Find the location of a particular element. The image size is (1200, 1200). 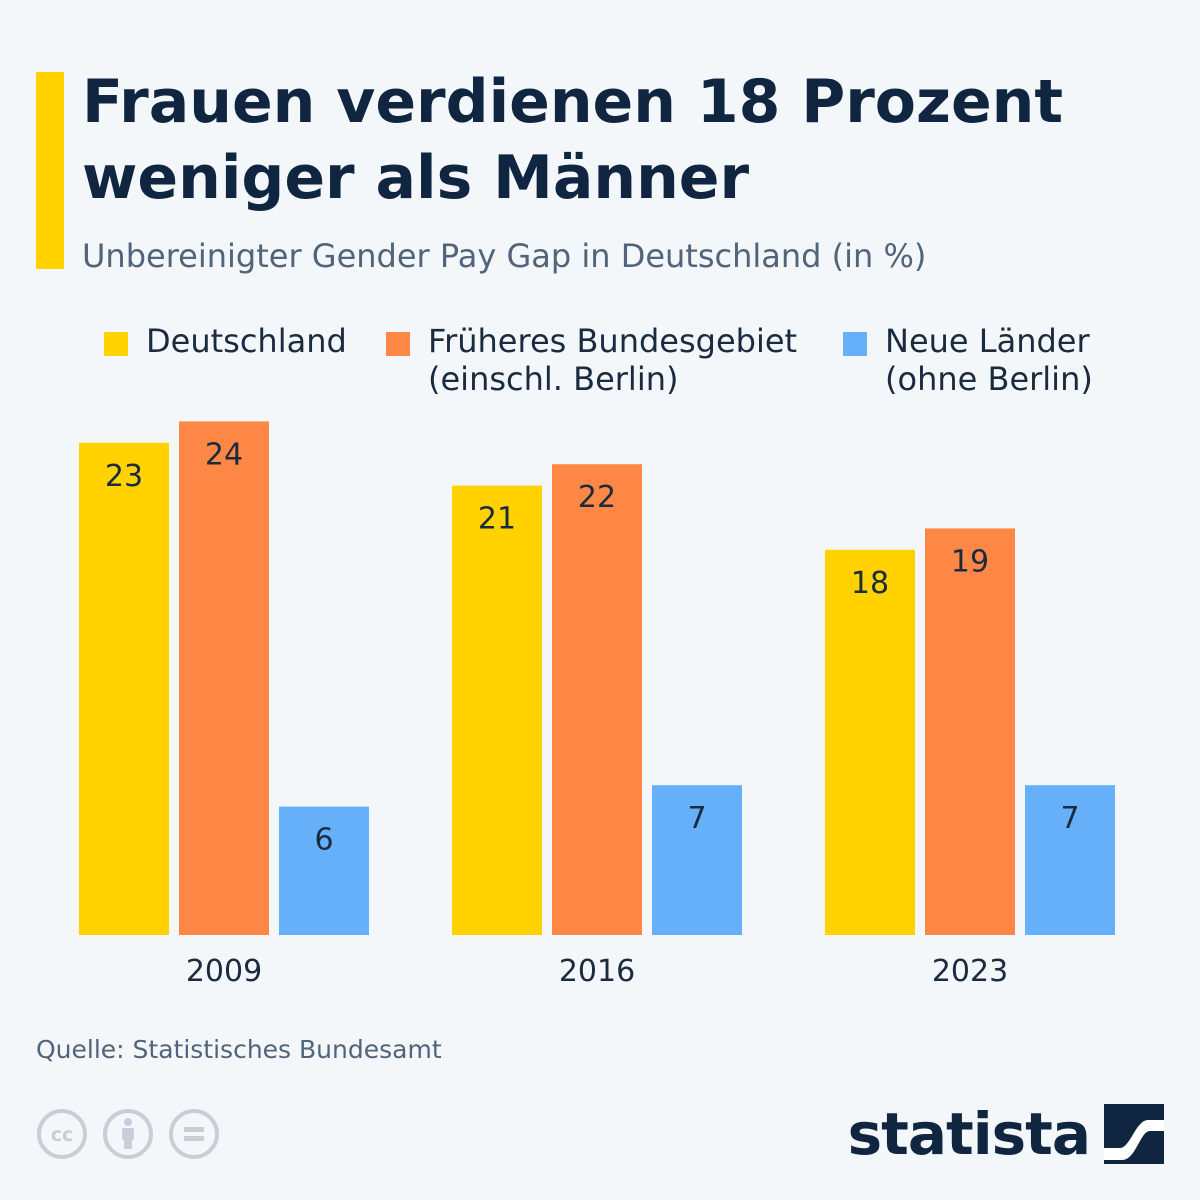

data-label-2023-series-3: 7 is located at coordinates (1069, 818).